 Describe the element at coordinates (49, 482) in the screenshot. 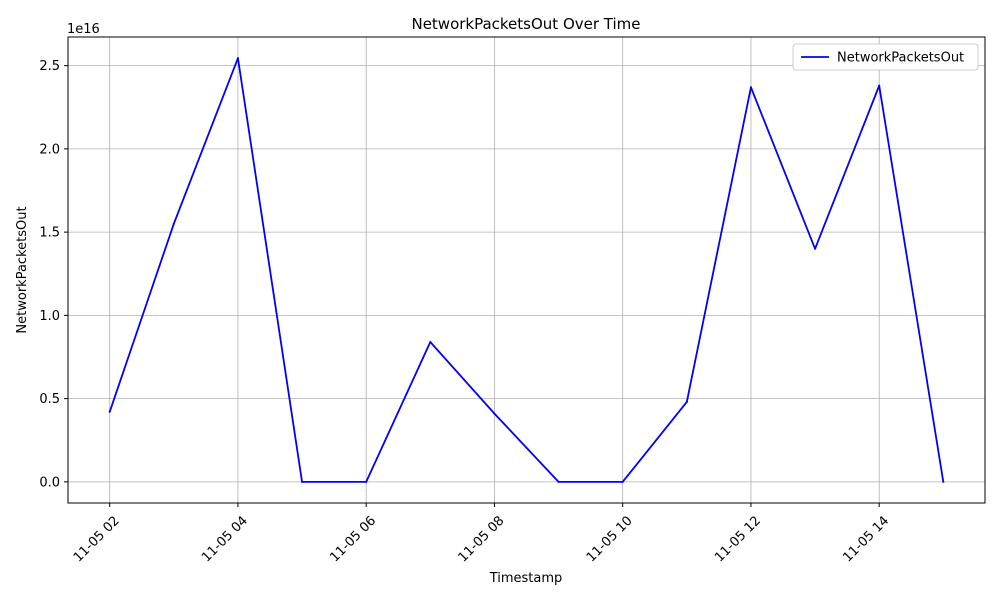

I see `y-tick-label: 0.0` at that location.